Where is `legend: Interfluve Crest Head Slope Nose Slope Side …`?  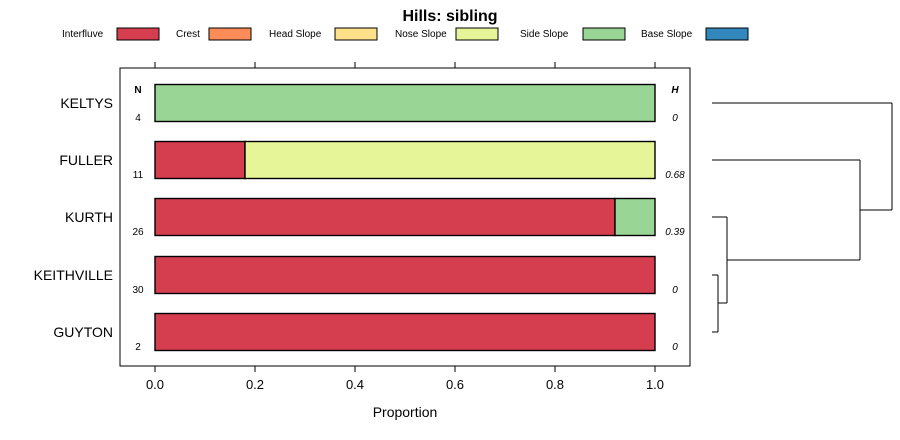
legend: Interfluve Crest Head Slope Nose Slope Side … is located at coordinates (405, 34).